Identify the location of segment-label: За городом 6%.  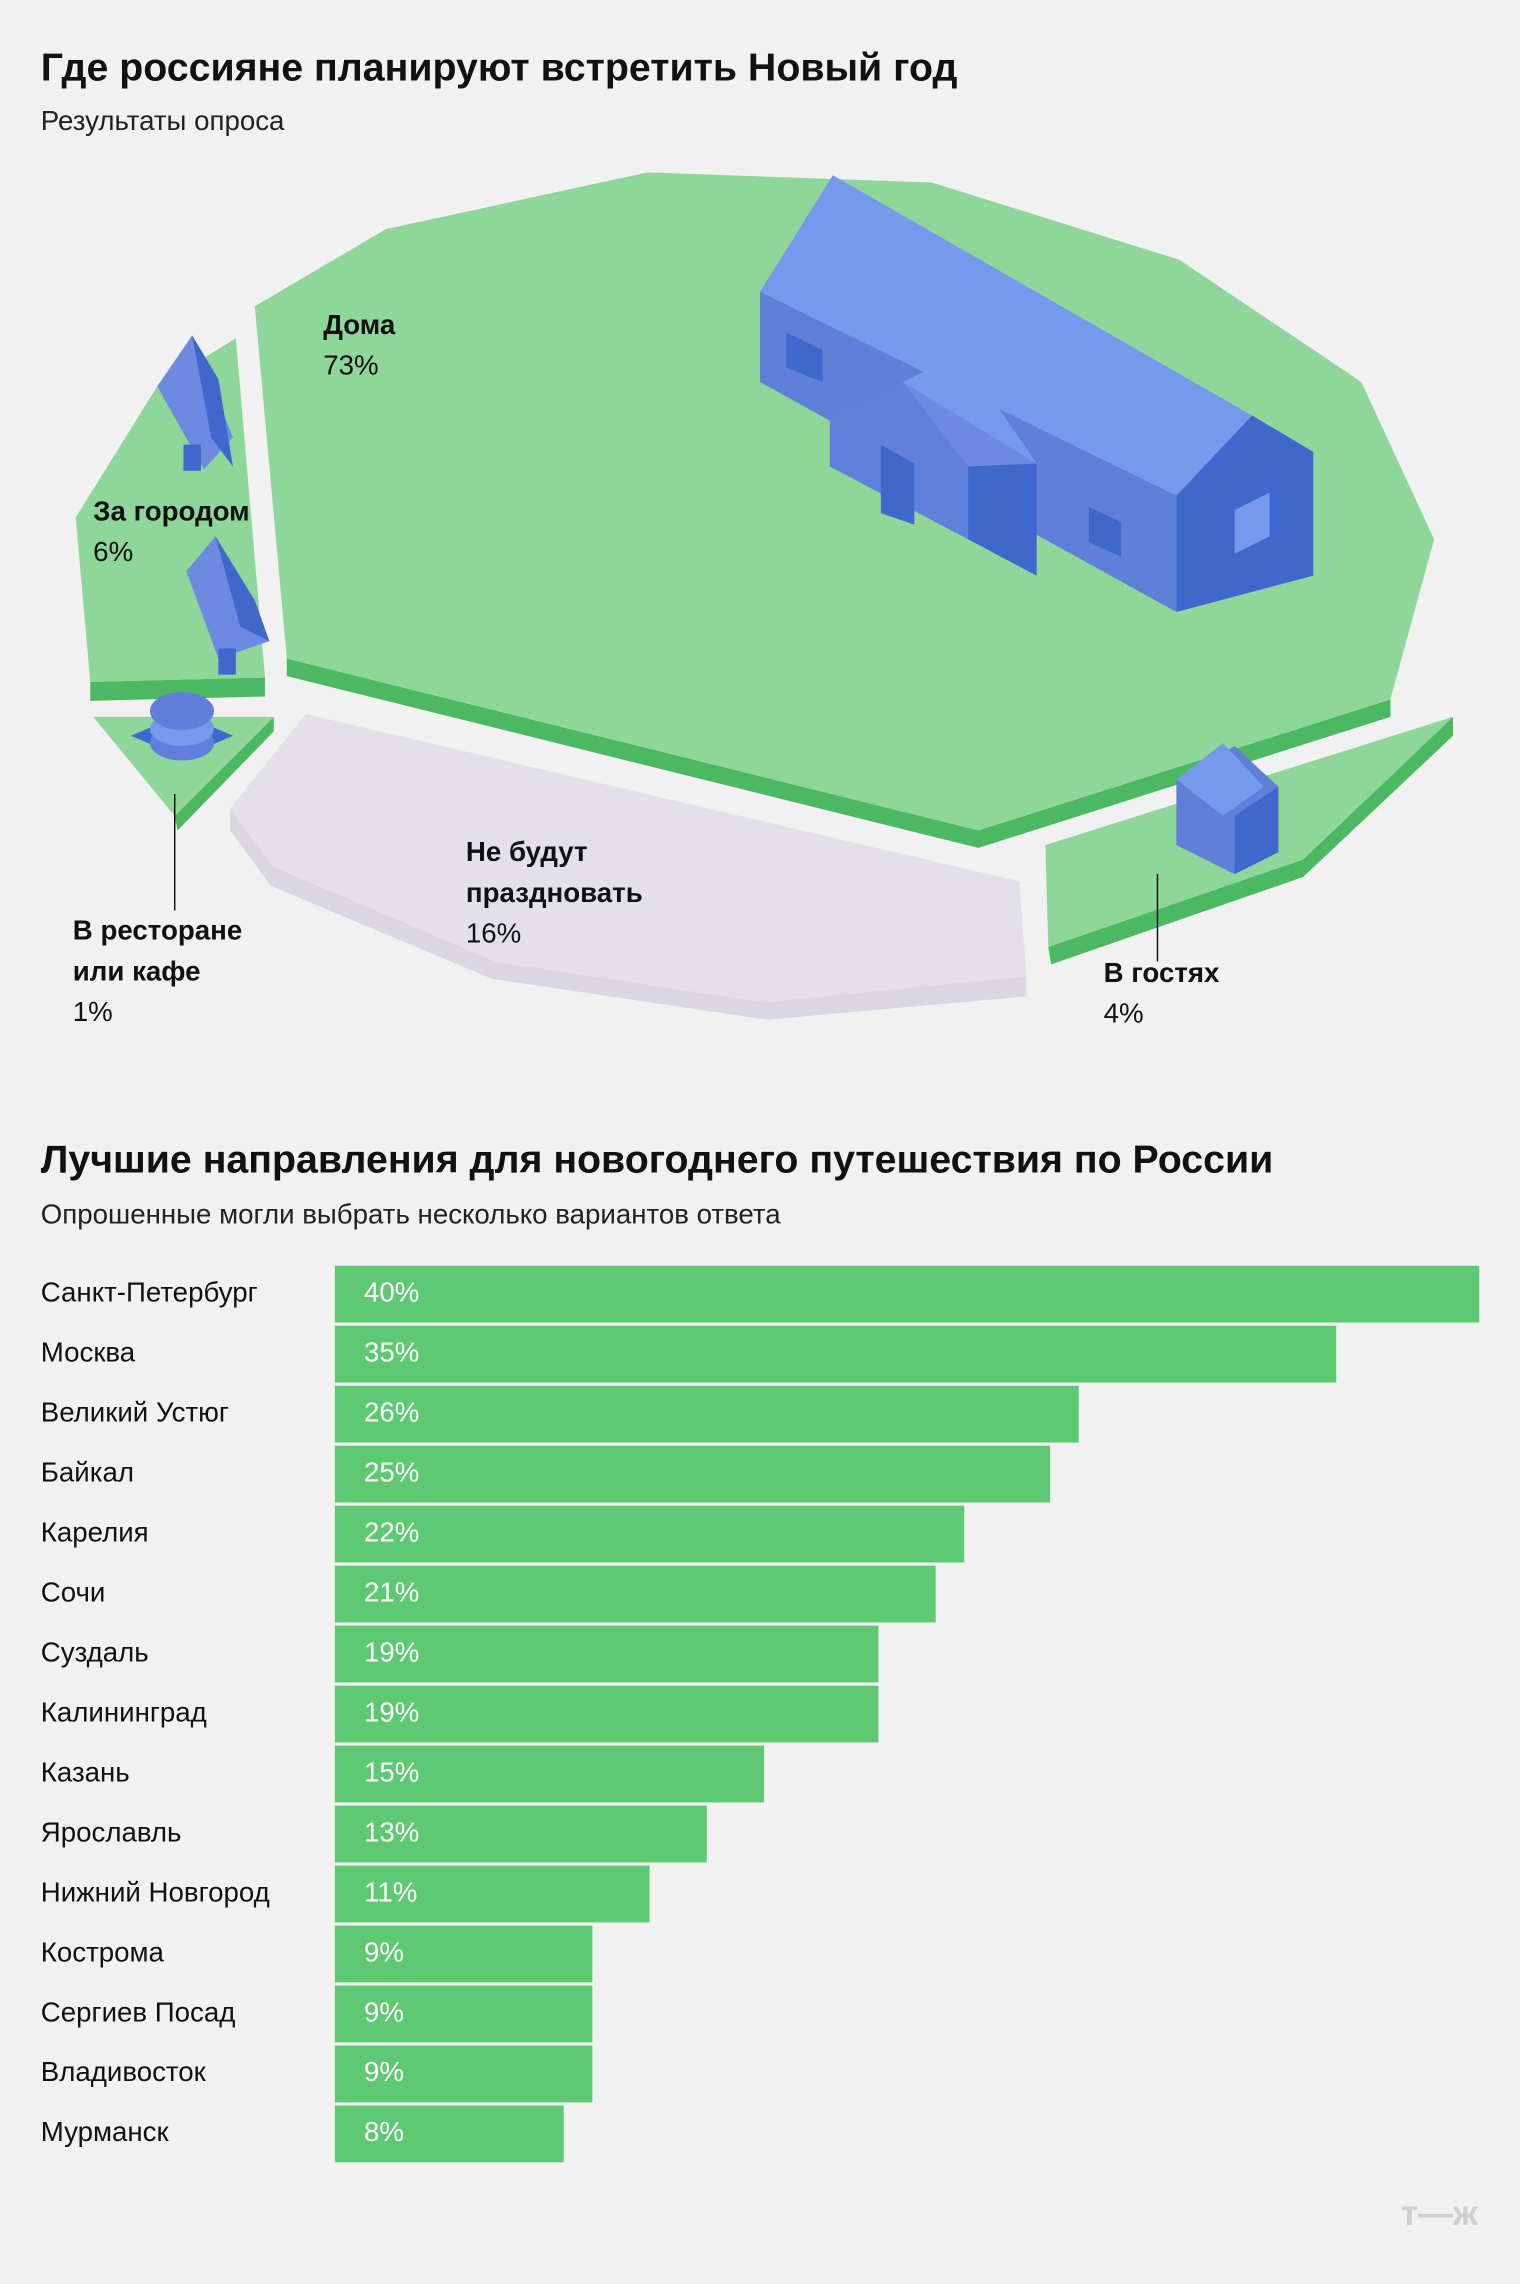
(220, 534).